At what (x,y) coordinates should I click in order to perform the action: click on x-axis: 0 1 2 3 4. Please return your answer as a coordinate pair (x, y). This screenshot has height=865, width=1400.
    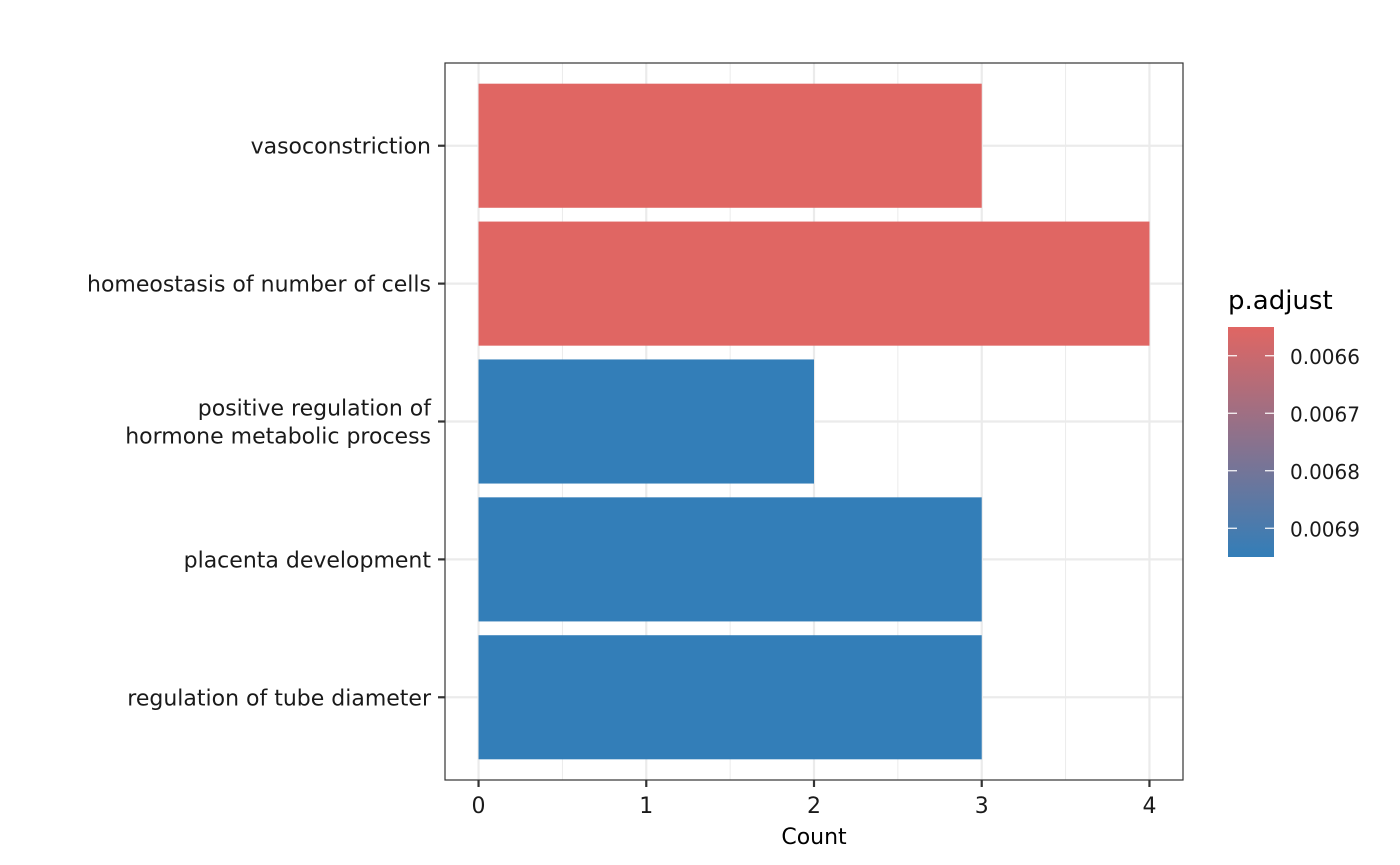
    Looking at the image, I should click on (814, 799).